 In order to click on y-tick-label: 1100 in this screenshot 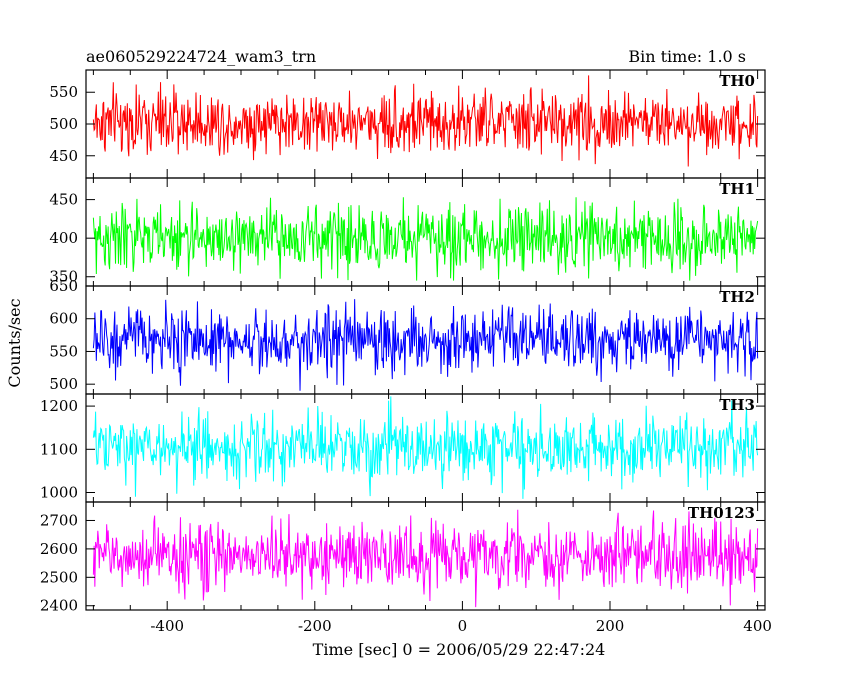, I will do `click(59, 449)`.